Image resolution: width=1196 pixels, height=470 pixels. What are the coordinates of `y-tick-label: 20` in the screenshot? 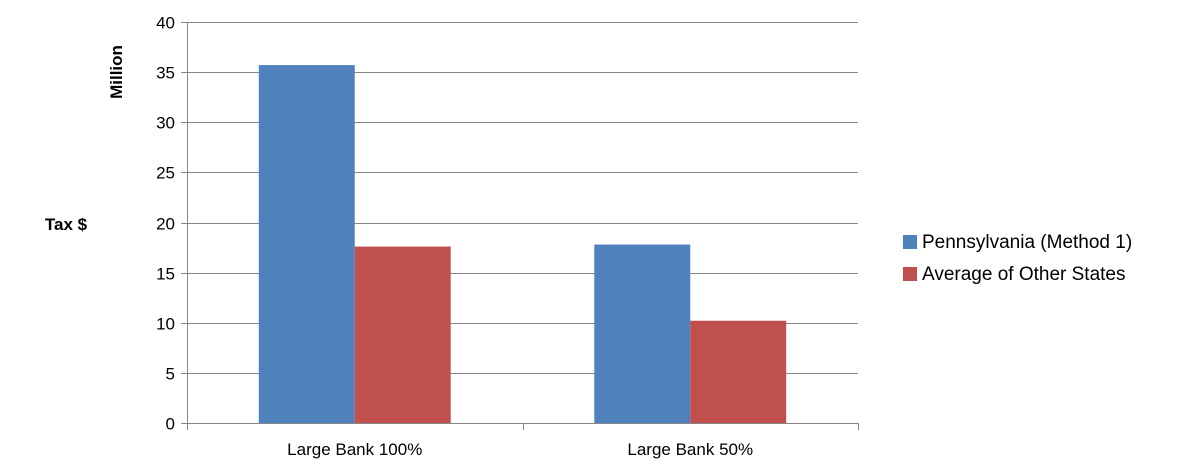 It's located at (165, 224).